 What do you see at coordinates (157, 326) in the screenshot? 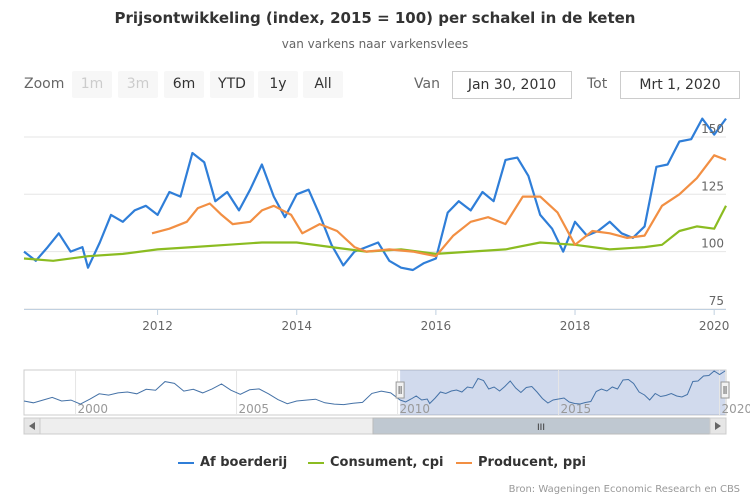
I see `x-tick-label: 2012` at bounding box center [157, 326].